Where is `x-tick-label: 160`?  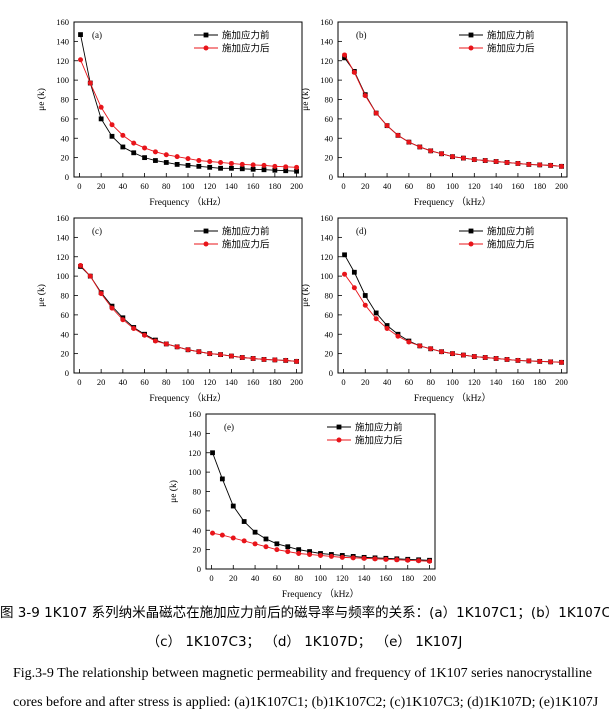
x-tick-label: 160 is located at coordinates (253, 186).